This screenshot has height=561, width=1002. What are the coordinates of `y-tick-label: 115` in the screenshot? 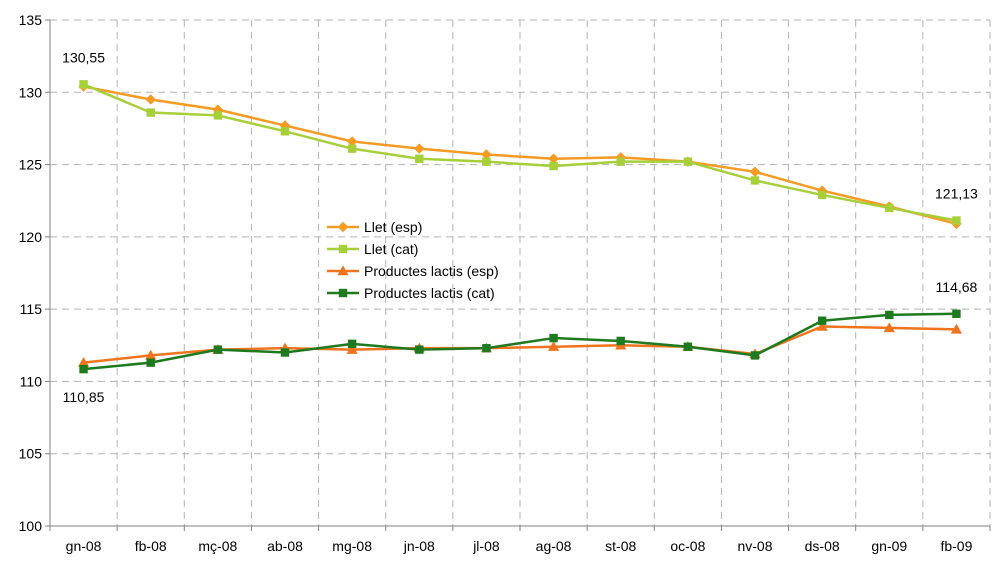 It's located at (31, 309).